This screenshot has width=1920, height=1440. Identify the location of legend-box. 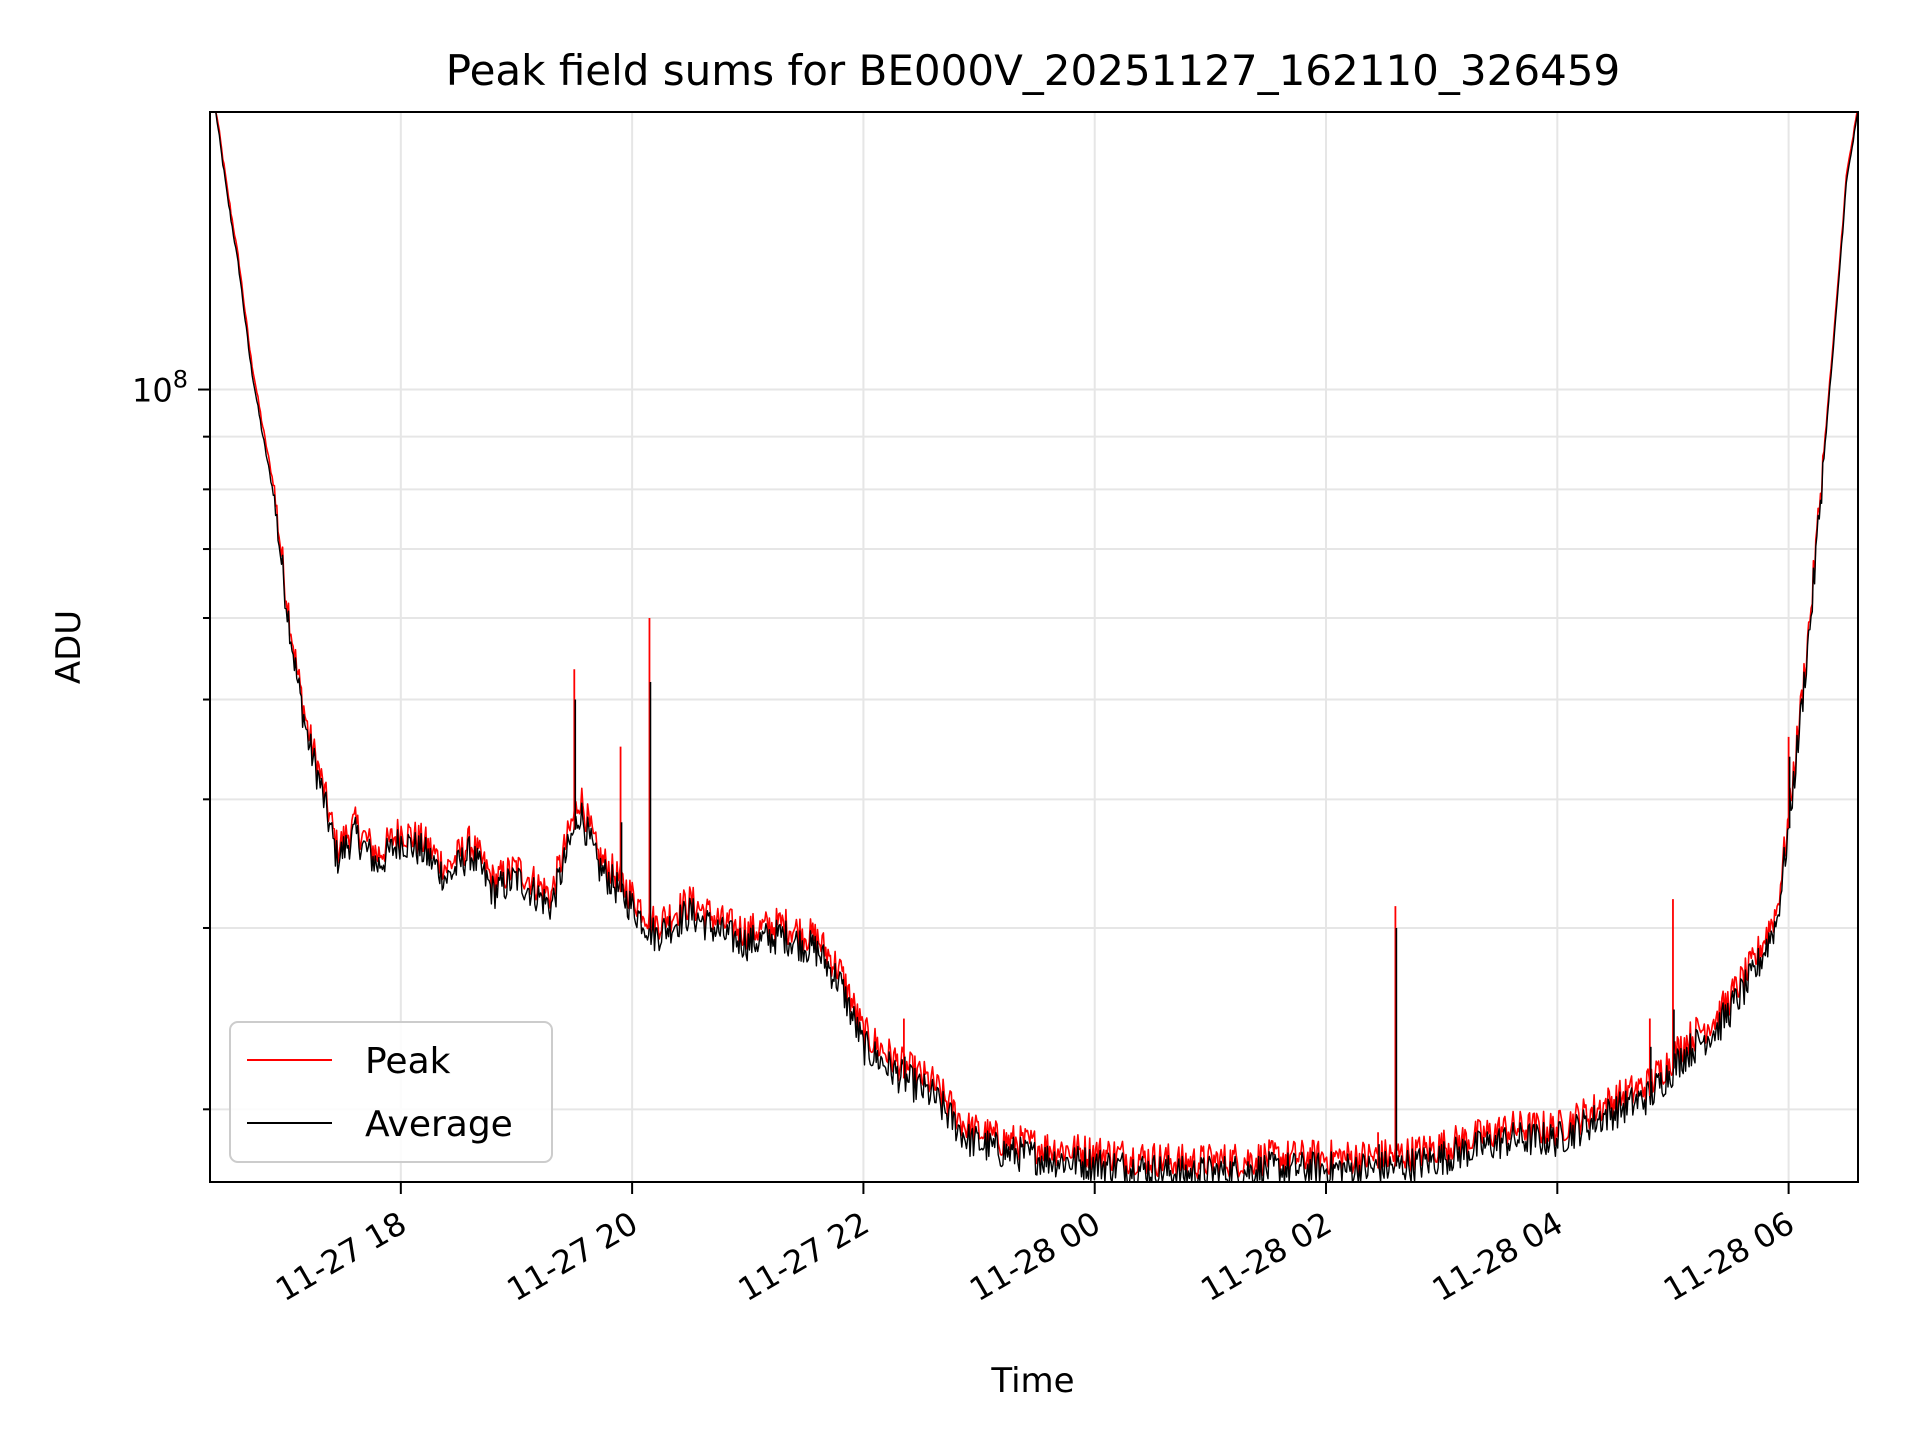
(391, 1092).